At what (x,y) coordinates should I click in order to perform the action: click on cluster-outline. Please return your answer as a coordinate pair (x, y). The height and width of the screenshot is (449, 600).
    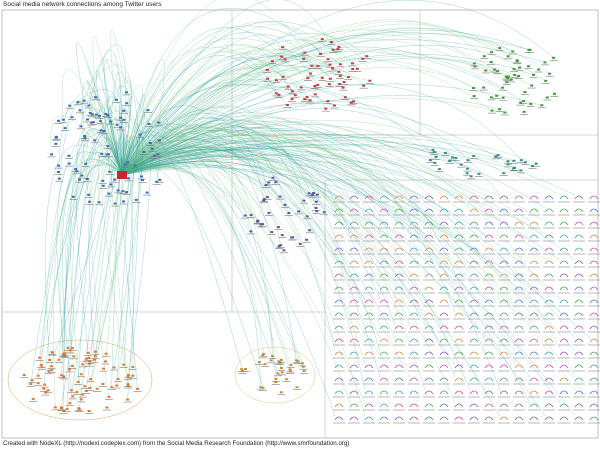
    Looking at the image, I should click on (80, 380).